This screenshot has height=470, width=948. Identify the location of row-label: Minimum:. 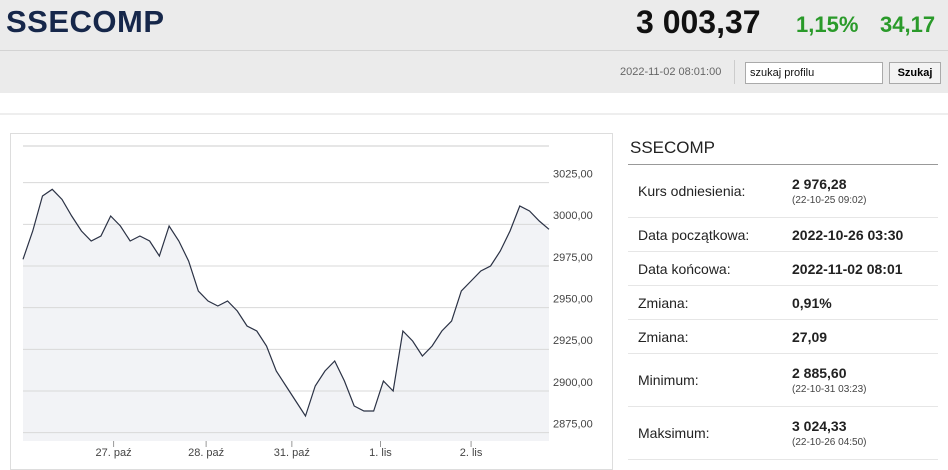
(668, 380).